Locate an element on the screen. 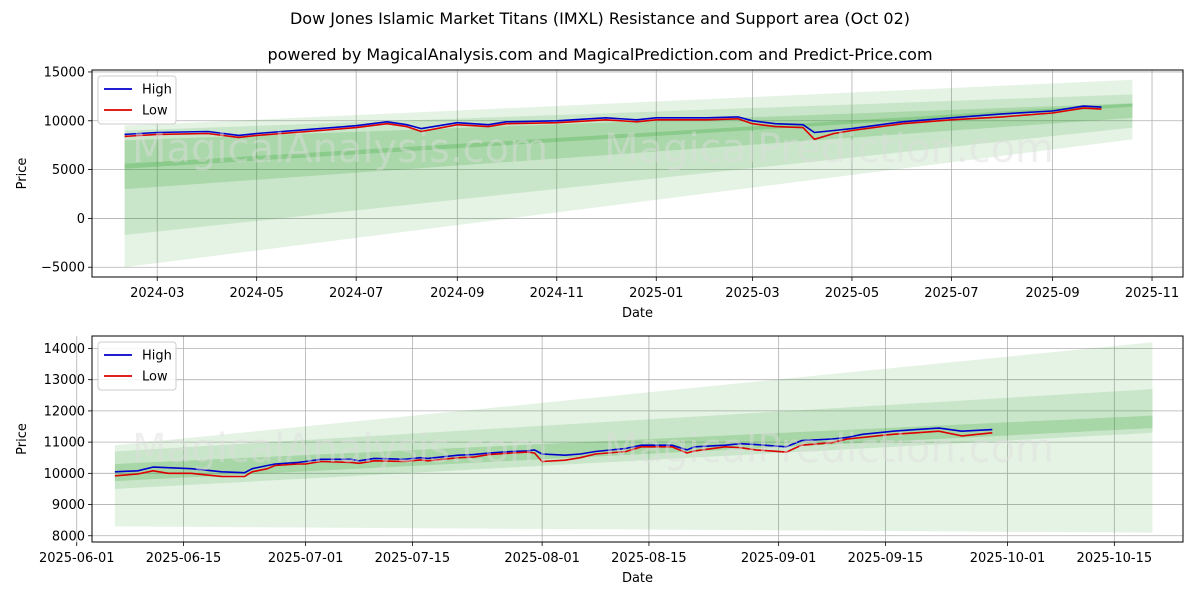 The height and width of the screenshot is (600, 1200). y-tick-label: −5000 is located at coordinates (63, 268).